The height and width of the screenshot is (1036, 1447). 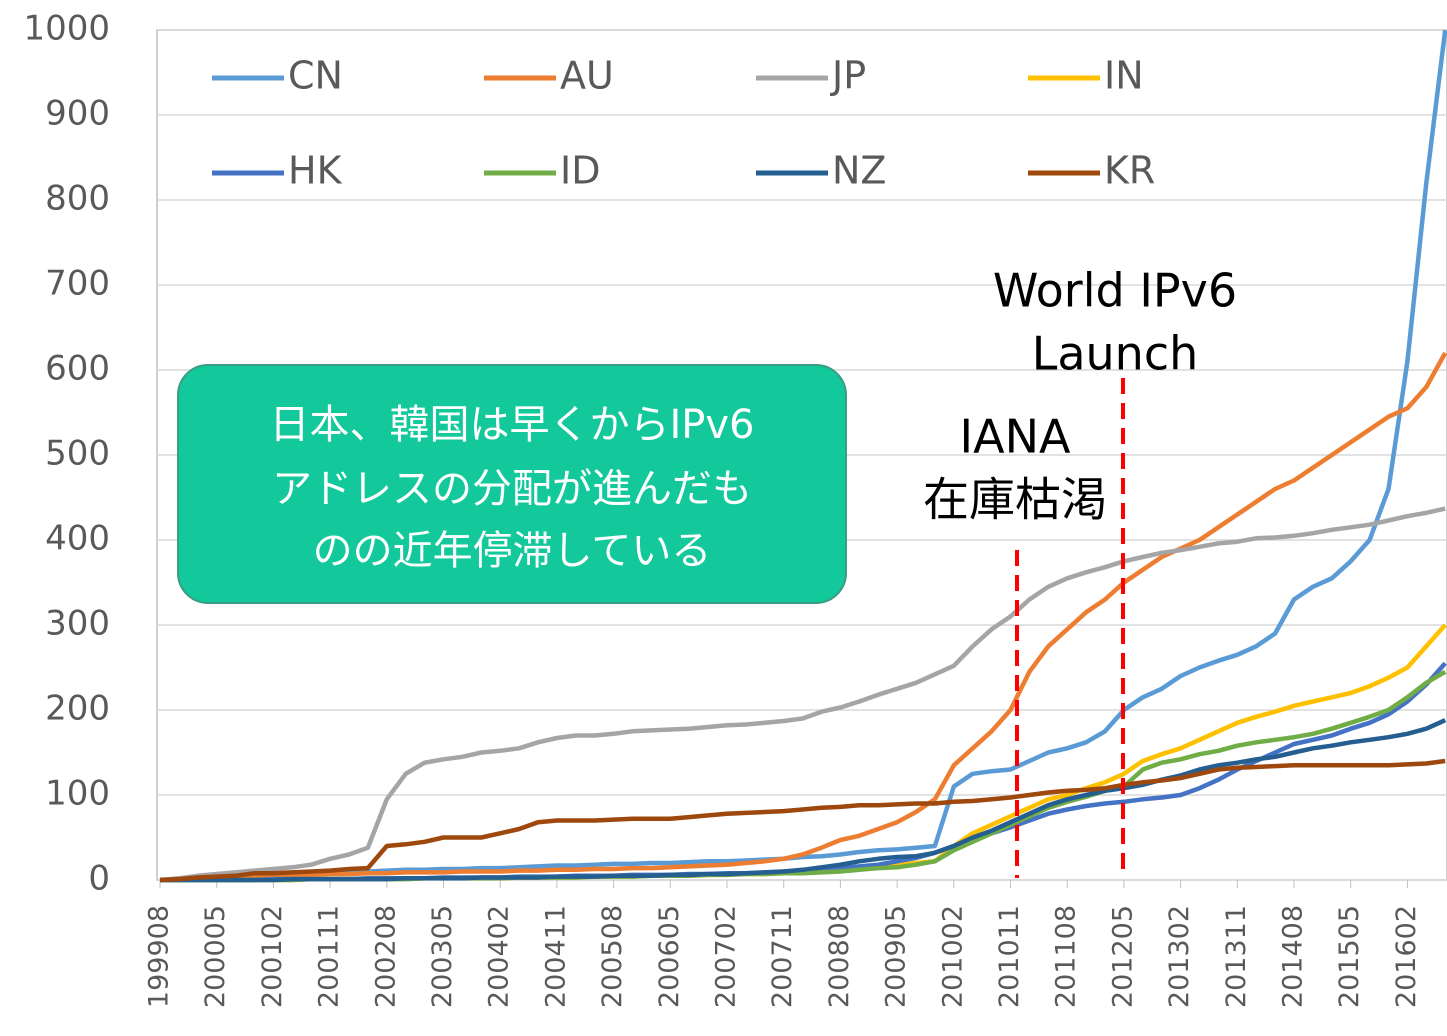 I want to click on legend-label: JP, so click(x=848, y=76).